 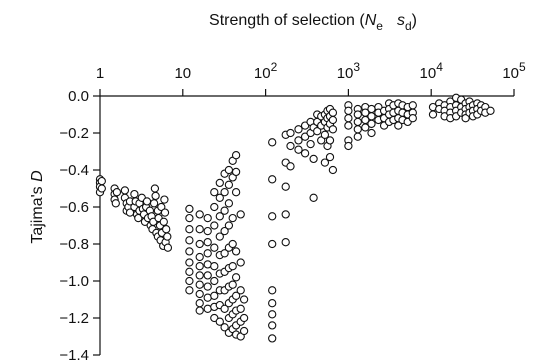 I want to click on y-tick-label-4: −0.8, so click(x=74, y=244).